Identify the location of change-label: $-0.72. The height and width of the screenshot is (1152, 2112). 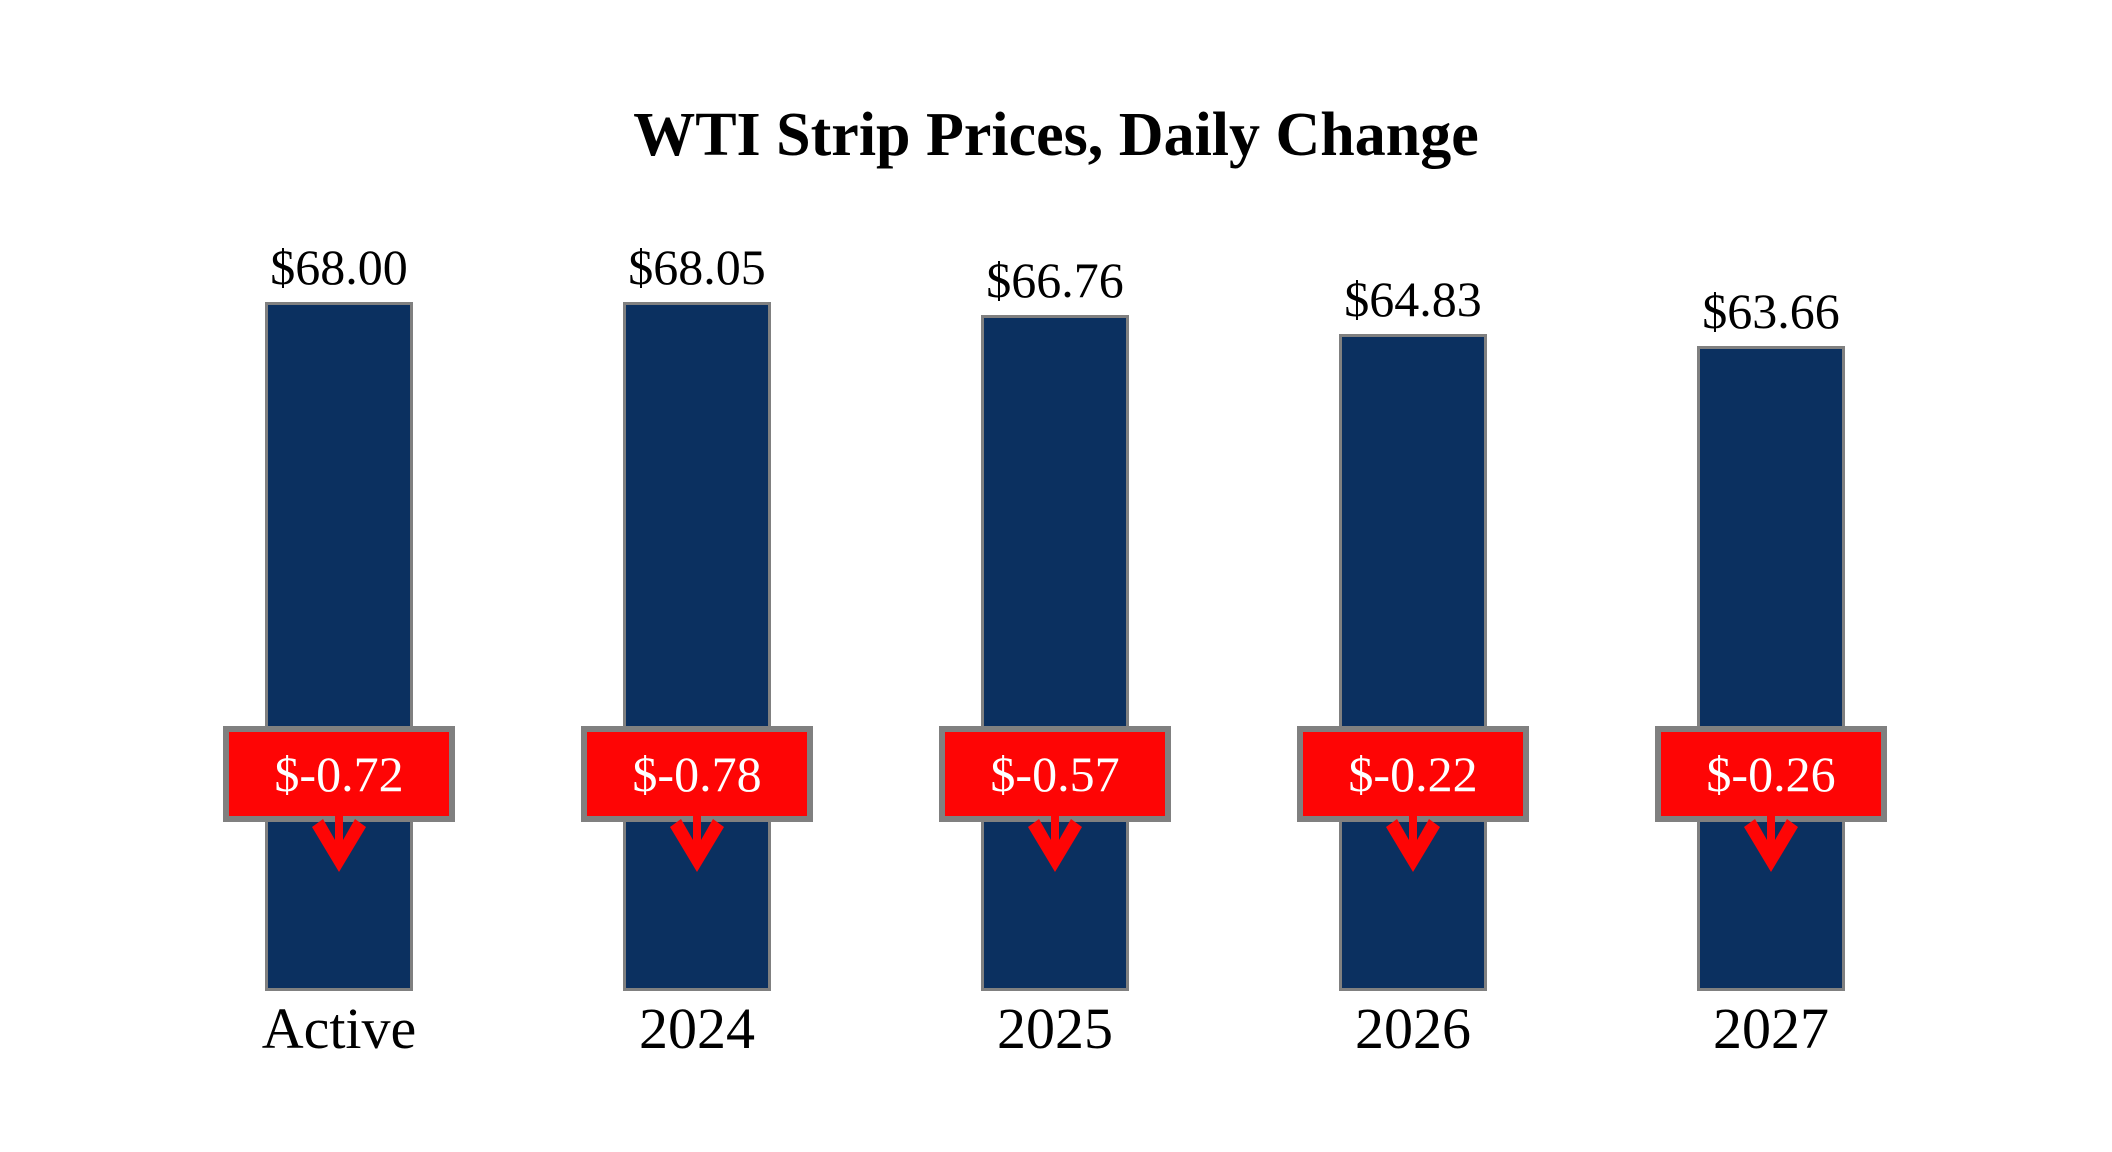
(339, 774).